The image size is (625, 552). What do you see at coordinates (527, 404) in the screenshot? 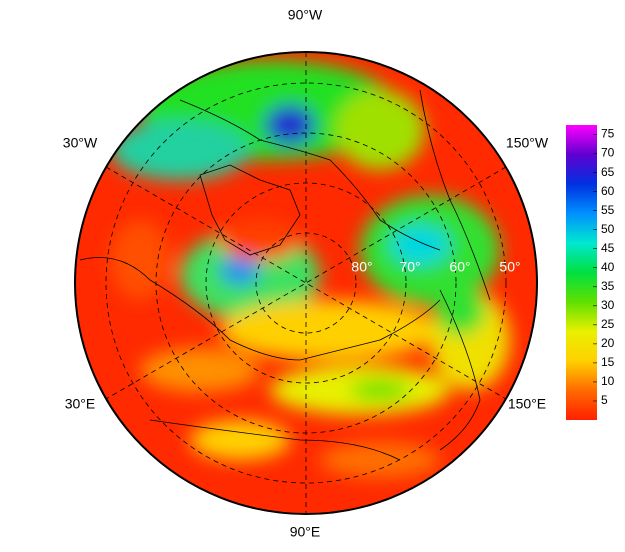
I see `lon-label: 150°E` at bounding box center [527, 404].